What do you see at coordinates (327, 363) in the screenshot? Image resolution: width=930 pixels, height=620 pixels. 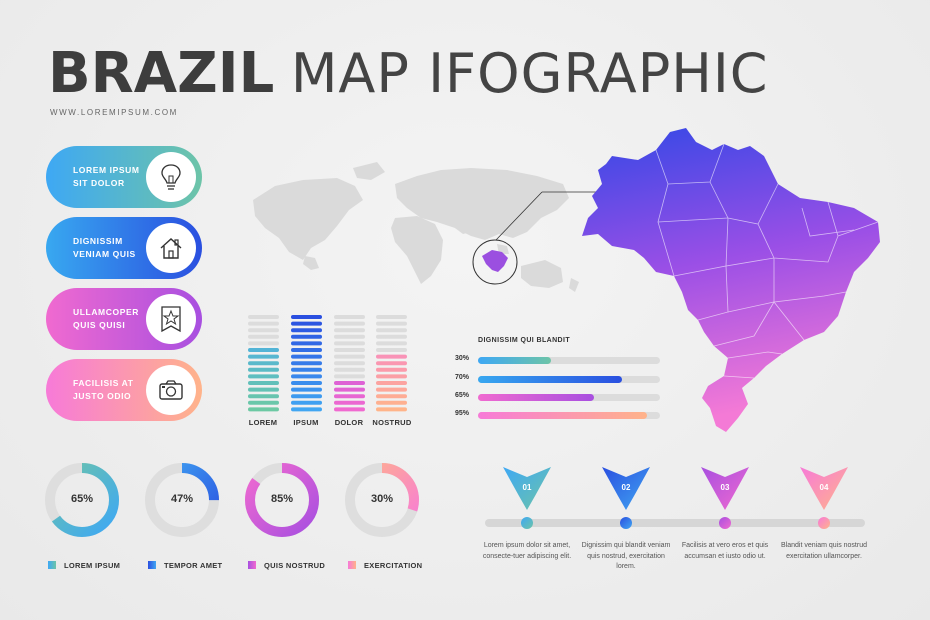 I see `segment-bars` at bounding box center [327, 363].